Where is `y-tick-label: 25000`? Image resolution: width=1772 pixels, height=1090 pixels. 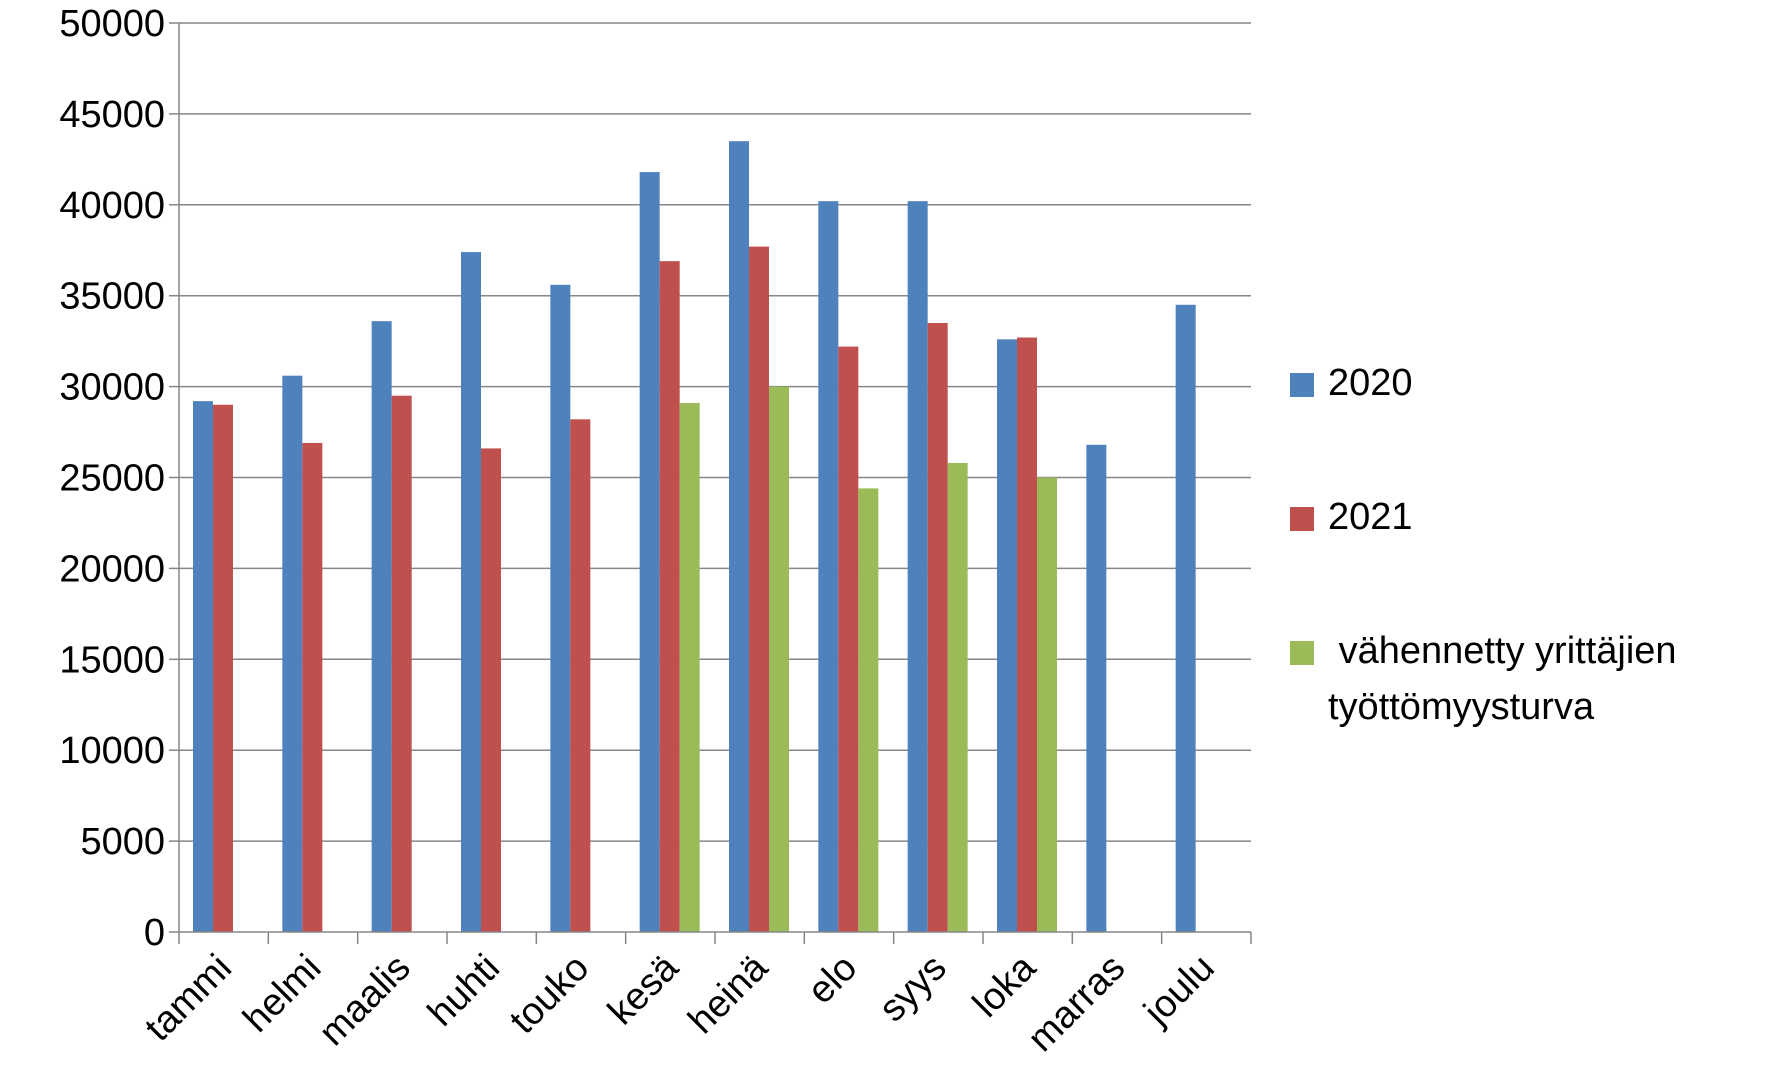
y-tick-label: 25000 is located at coordinates (112, 479).